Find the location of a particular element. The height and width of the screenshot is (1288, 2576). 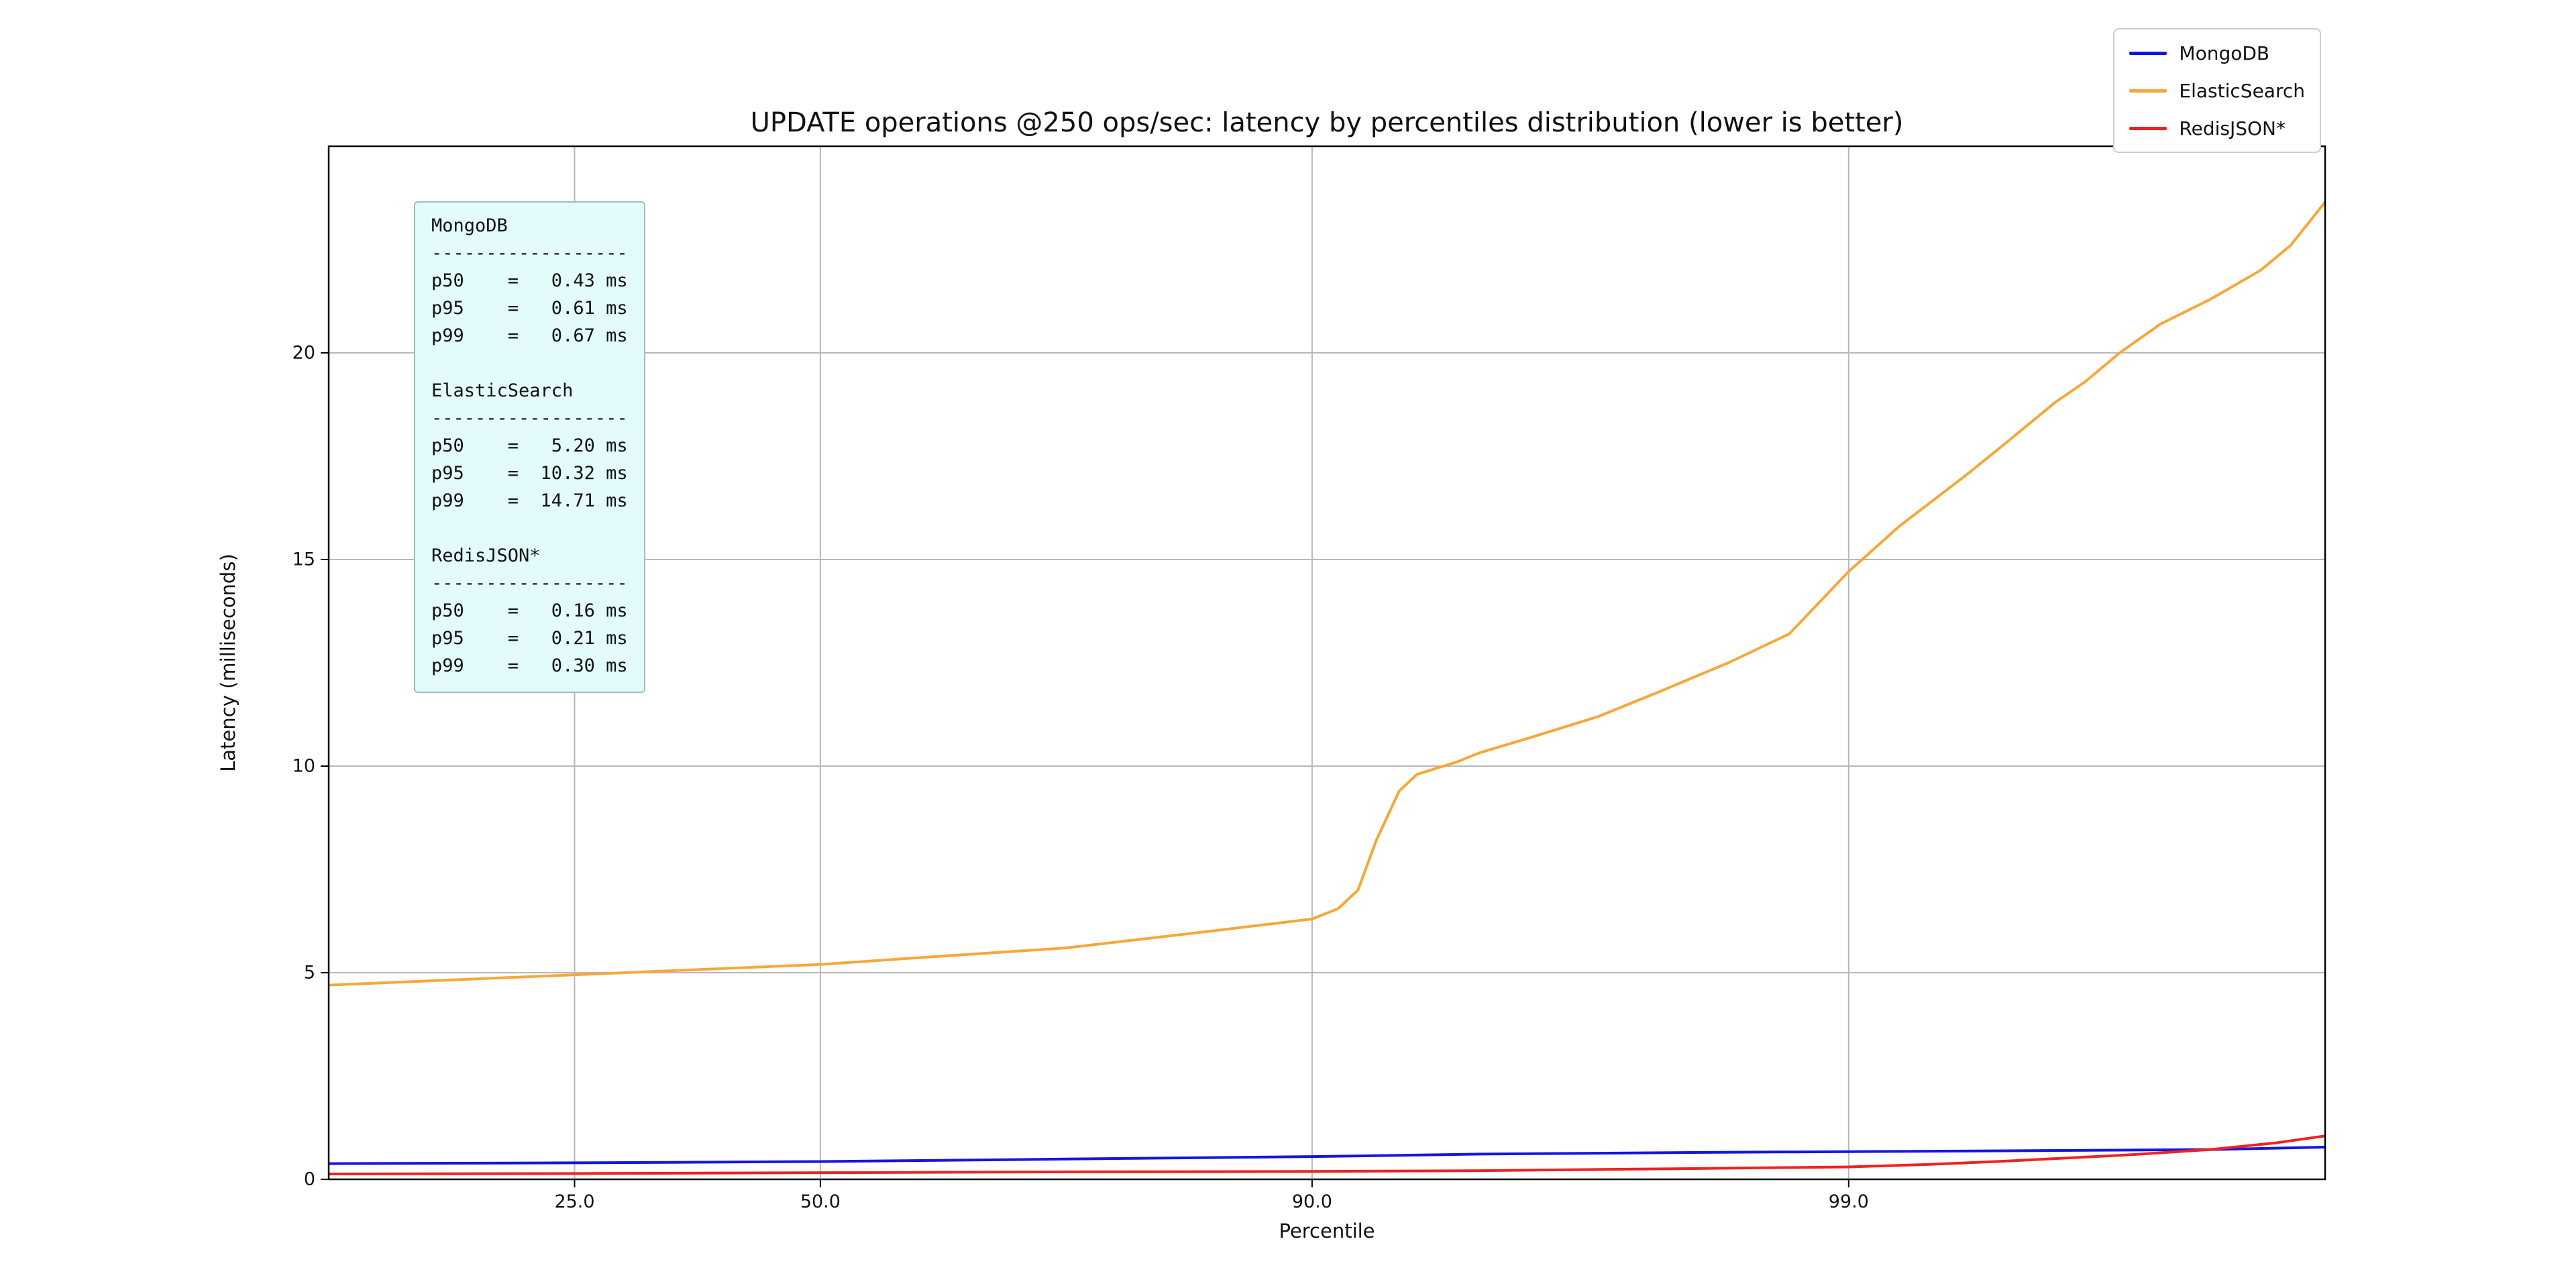

y-tick-label: 20 is located at coordinates (303, 353).